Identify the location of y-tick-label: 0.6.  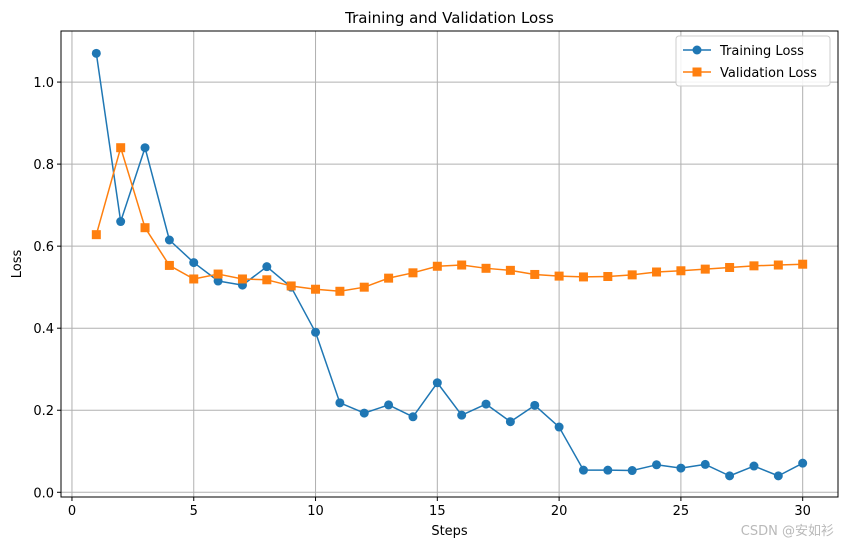
(43, 247).